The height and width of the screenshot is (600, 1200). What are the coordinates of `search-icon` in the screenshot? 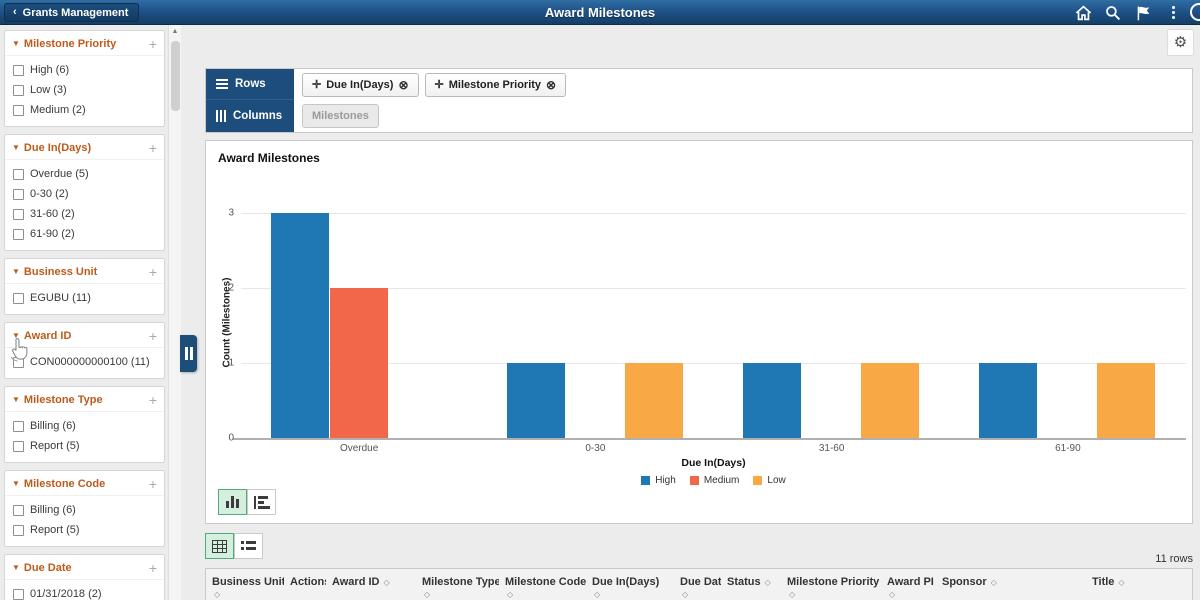 It's located at (1113, 12).